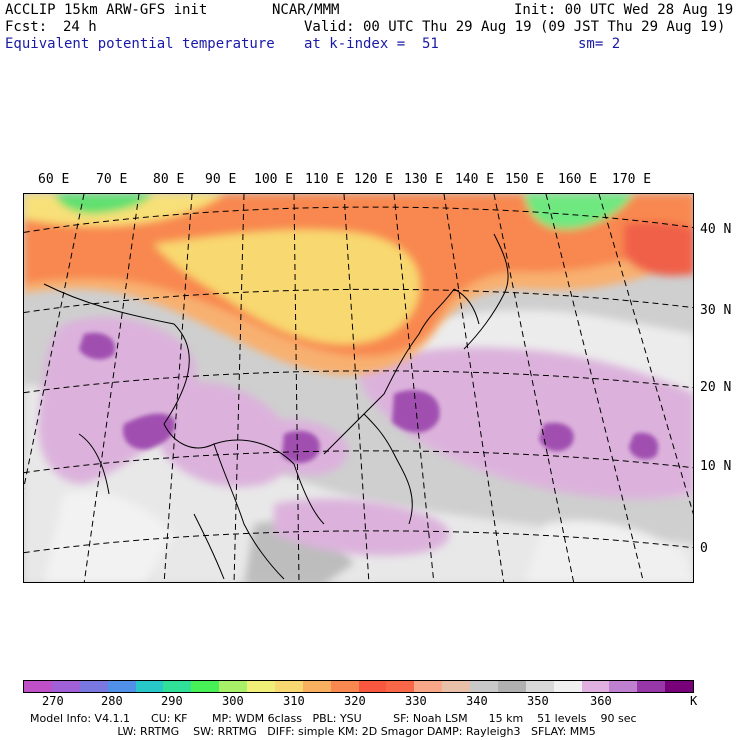  Describe the element at coordinates (716, 229) in the screenshot. I see `lat-label-40n: 40 N` at that location.